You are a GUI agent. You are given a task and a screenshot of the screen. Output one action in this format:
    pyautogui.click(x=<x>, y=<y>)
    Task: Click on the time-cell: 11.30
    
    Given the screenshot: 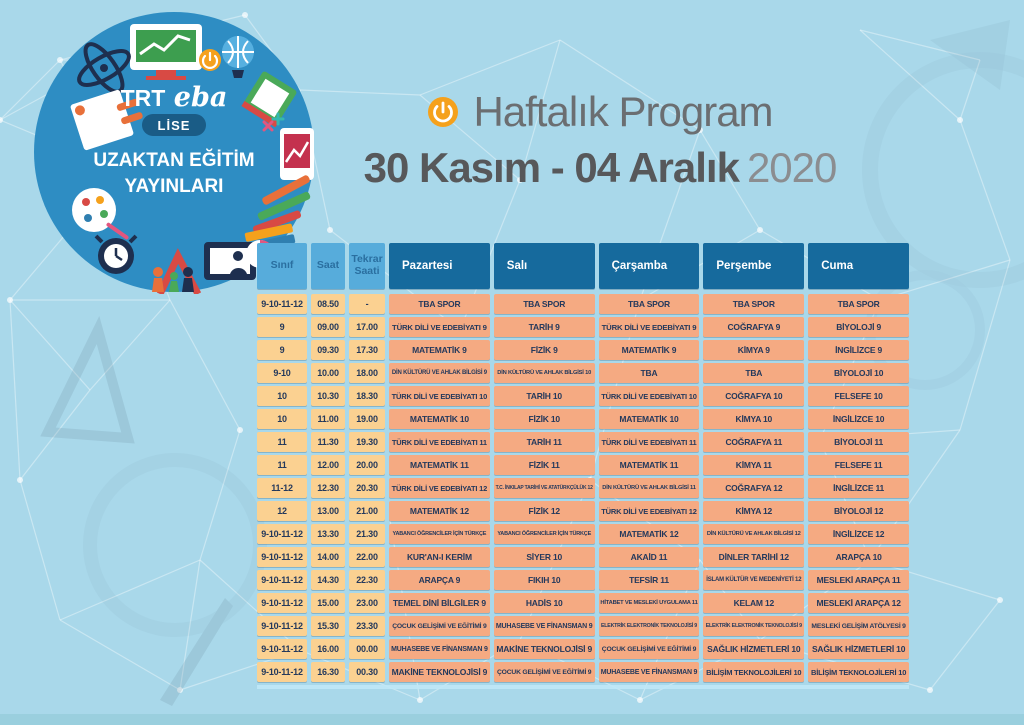 What is the action you would take?
    pyautogui.click(x=328, y=442)
    